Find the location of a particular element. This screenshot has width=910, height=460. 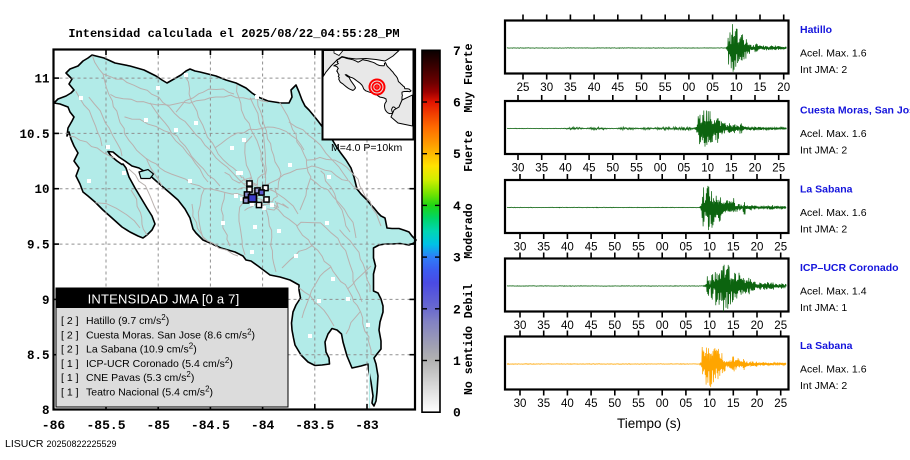

svg-text: Muy Fuerte is located at coordinates (469, 77).